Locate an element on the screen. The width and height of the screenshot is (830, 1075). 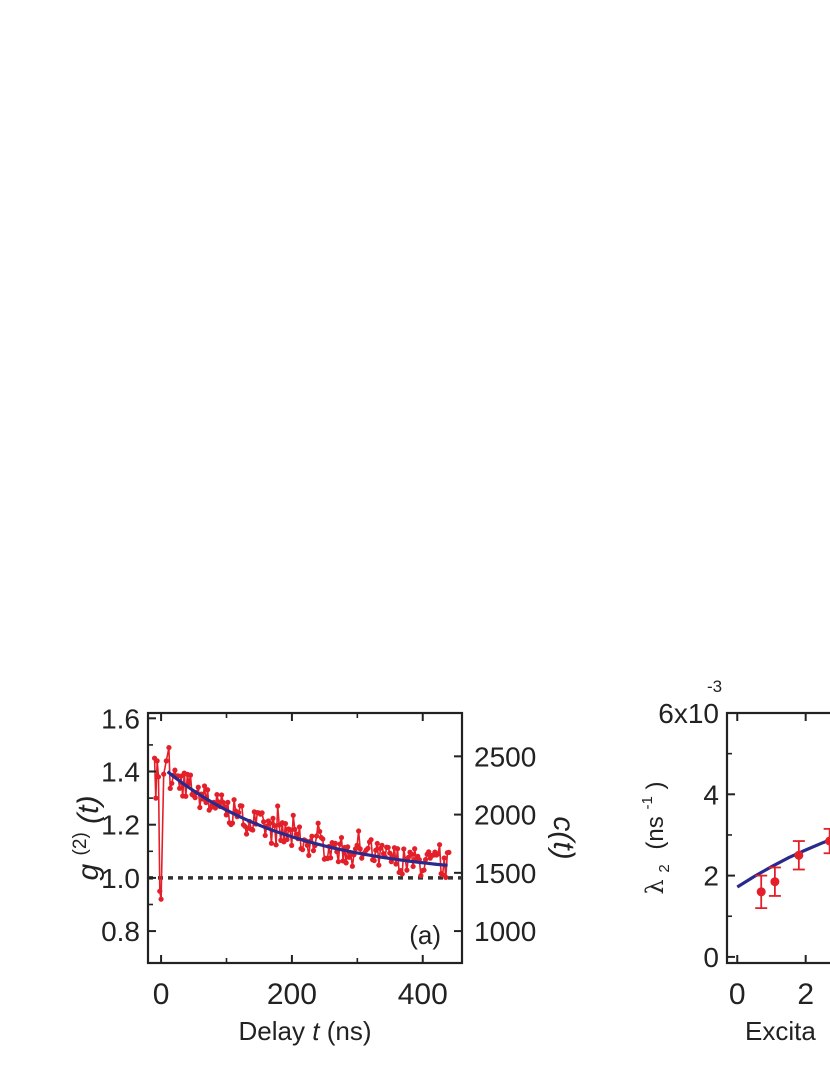
panel-a-x-axis-label-var: t is located at coordinates (316, 1031).